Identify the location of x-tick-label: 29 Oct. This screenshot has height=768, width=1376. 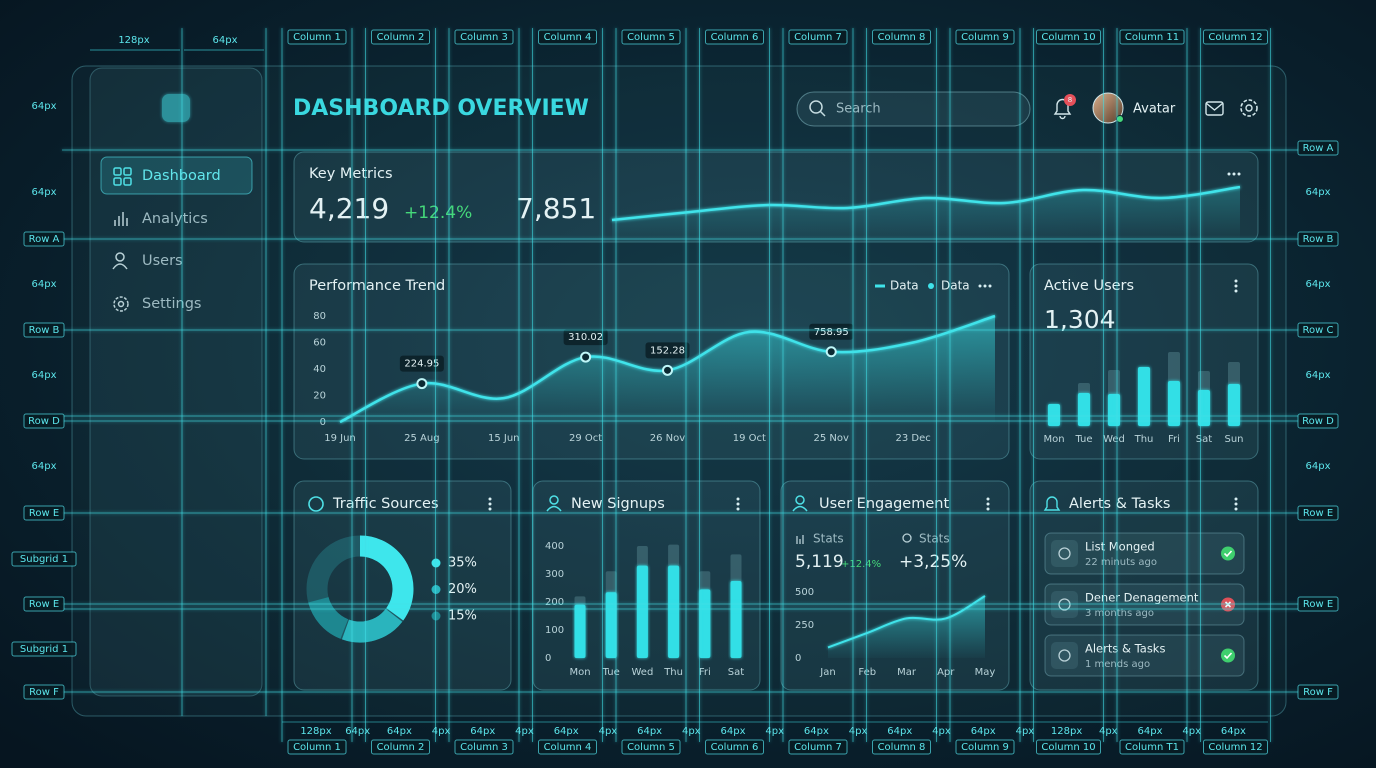
(585, 438).